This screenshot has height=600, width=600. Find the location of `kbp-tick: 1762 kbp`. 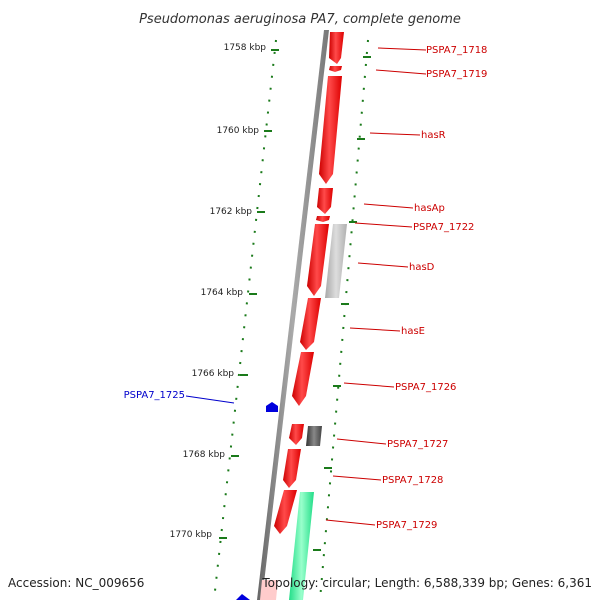

kbp-tick: 1762 kbp is located at coordinates (237, 212).